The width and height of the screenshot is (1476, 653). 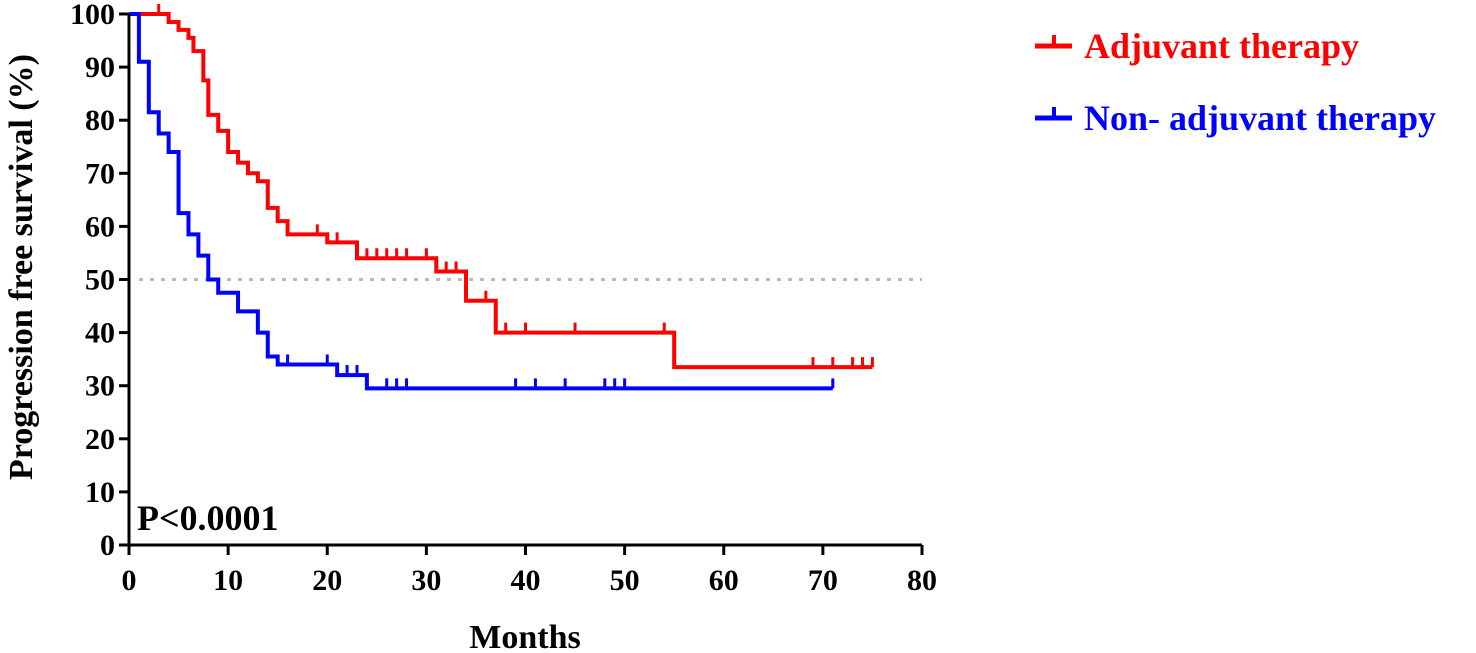 I want to click on x-tick-label: 70, so click(x=823, y=580).